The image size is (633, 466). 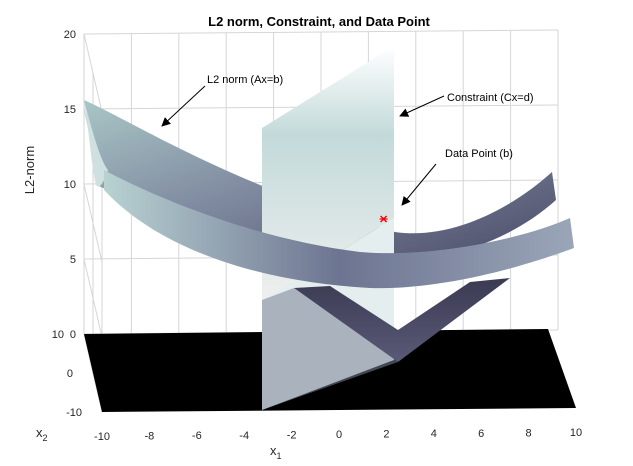 I want to click on annotation-l2-norm: L2 norm (Ax=b), so click(x=245, y=80).